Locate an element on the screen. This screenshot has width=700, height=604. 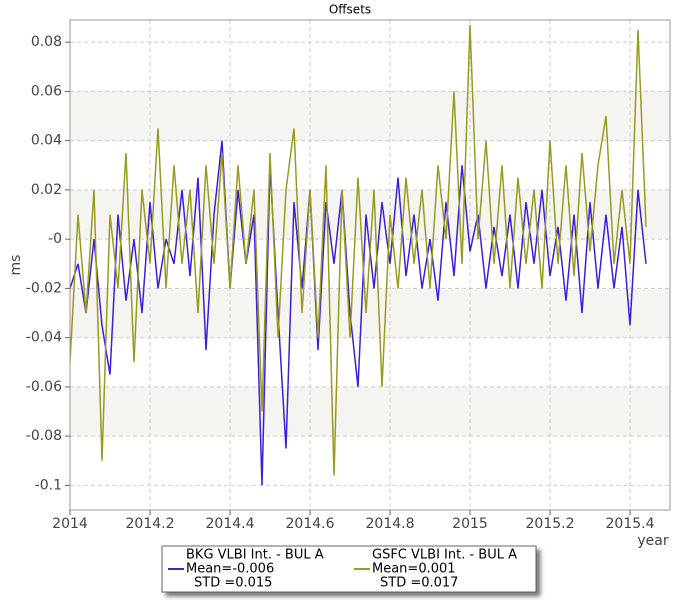
legend-name: BKG VLBI Int. - BUL A is located at coordinates (255, 555).